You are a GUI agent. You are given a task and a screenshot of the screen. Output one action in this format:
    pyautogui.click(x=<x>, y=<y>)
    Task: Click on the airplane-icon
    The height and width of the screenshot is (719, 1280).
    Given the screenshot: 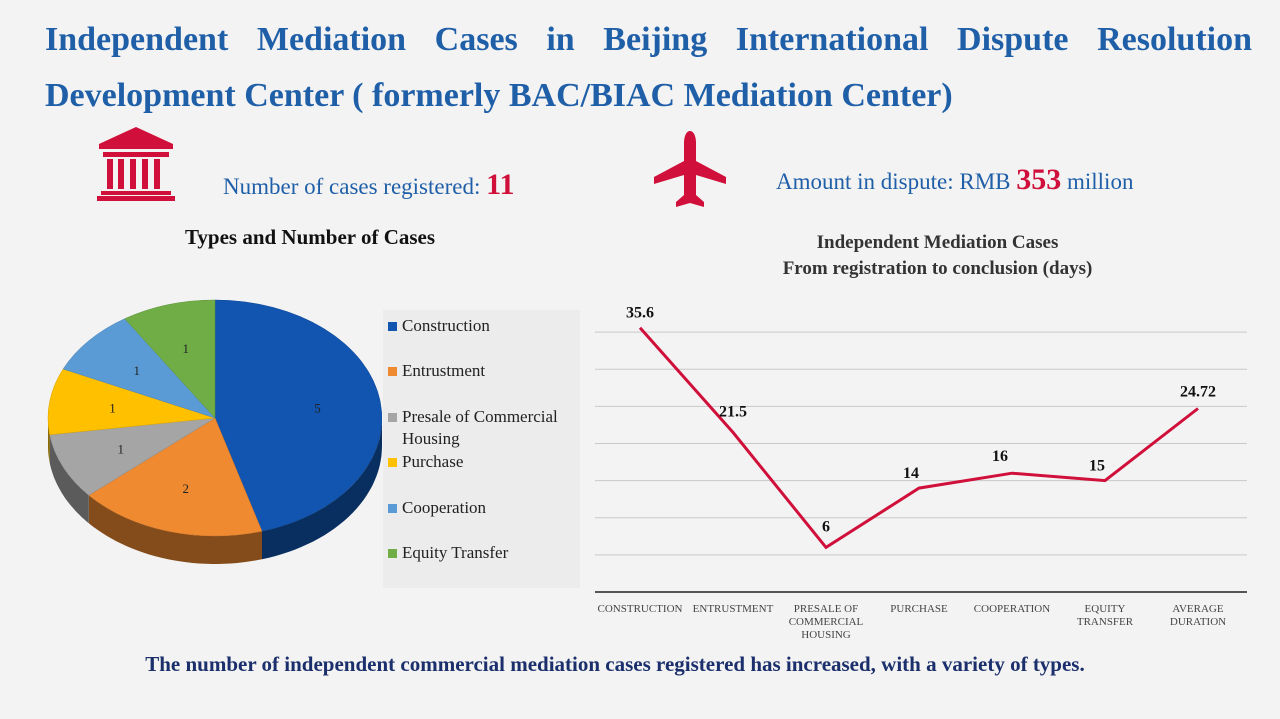 What is the action you would take?
    pyautogui.click(x=690, y=169)
    